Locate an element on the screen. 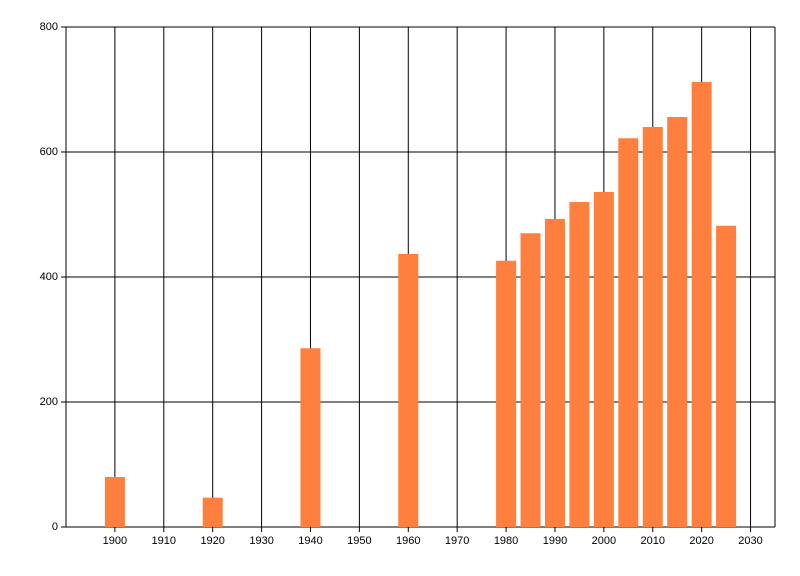 This screenshot has width=800, height=576. y-tick-label: 0 is located at coordinates (55, 527).